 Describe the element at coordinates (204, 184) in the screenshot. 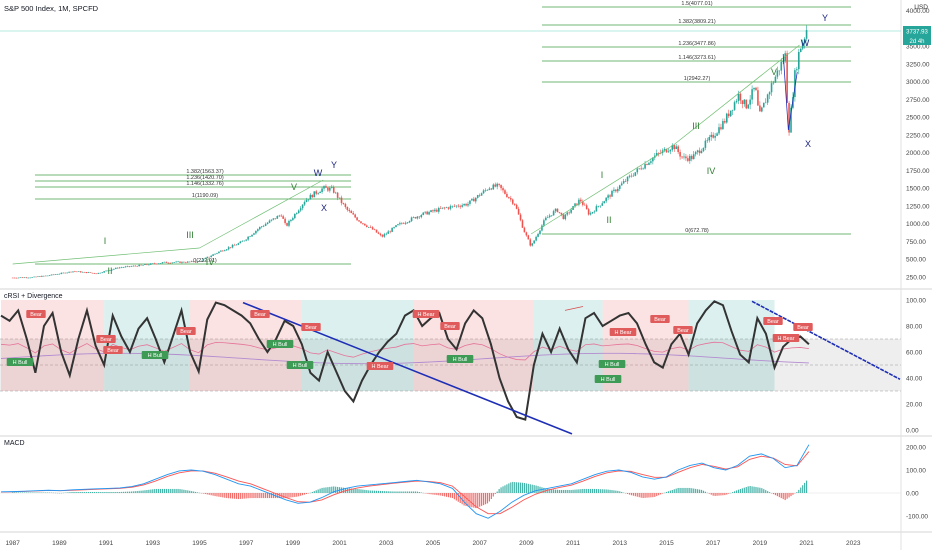

I see `fib-label: 1.146(1332.76)` at that location.